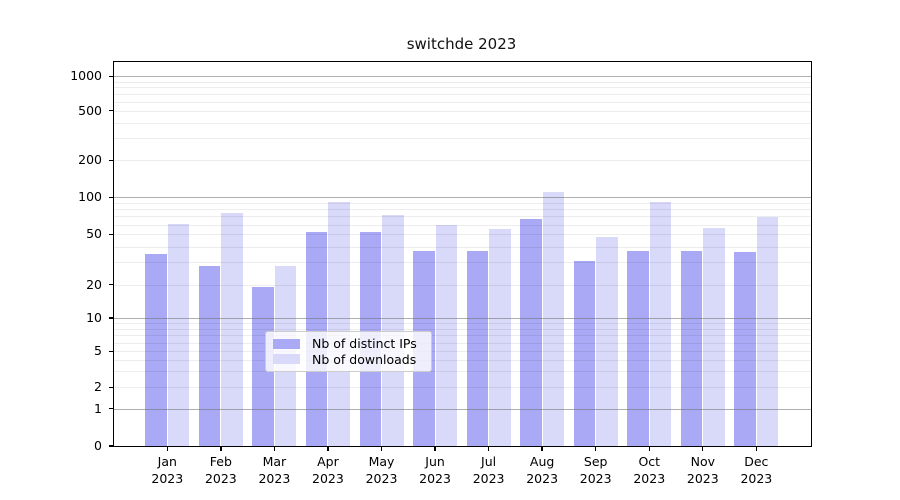 This screenshot has height=500, width=900. What do you see at coordinates (98, 408) in the screenshot?
I see `y-tick-label: 1` at bounding box center [98, 408].